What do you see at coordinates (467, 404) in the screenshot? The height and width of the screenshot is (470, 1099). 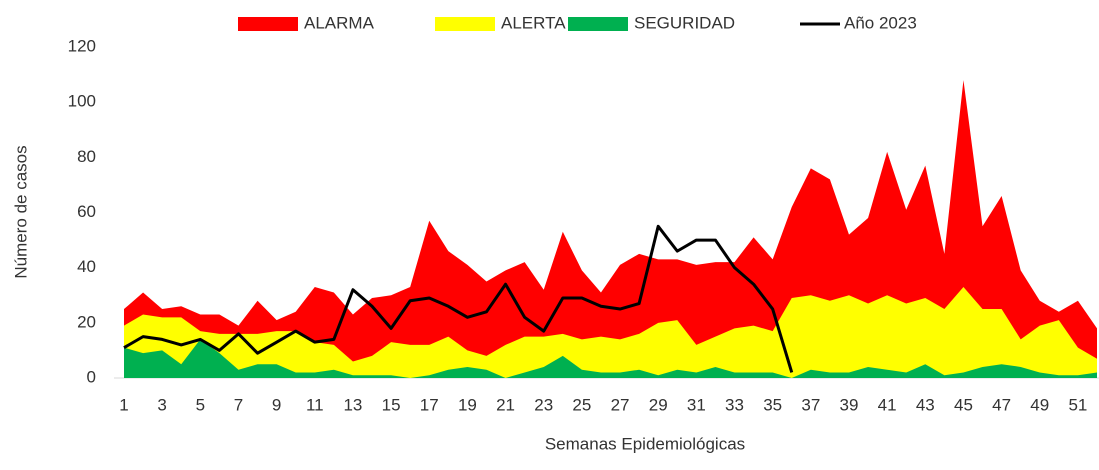 I see `x-tick-label: 19` at bounding box center [467, 404].